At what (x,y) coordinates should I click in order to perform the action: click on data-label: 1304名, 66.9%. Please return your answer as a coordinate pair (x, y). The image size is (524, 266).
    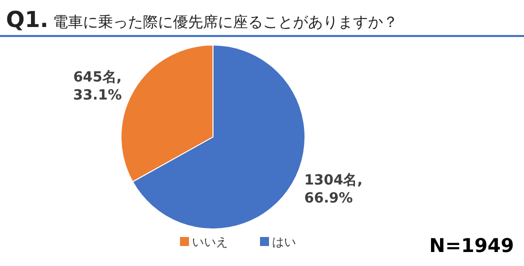
    Looking at the image, I should click on (333, 189).